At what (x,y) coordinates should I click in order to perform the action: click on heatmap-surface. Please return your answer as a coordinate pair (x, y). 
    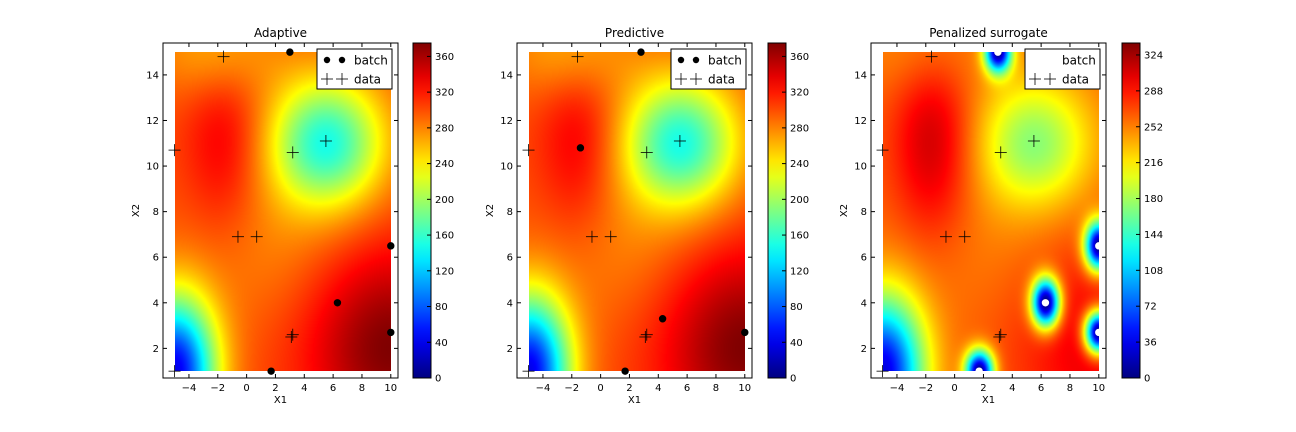
    Looking at the image, I should click on (283, 211).